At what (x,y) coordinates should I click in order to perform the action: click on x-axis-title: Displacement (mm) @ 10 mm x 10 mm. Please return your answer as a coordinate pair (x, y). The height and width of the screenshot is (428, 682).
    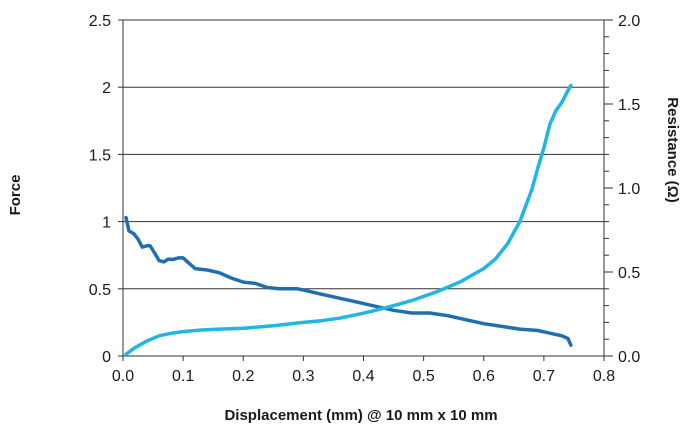
    Looking at the image, I should click on (360, 415).